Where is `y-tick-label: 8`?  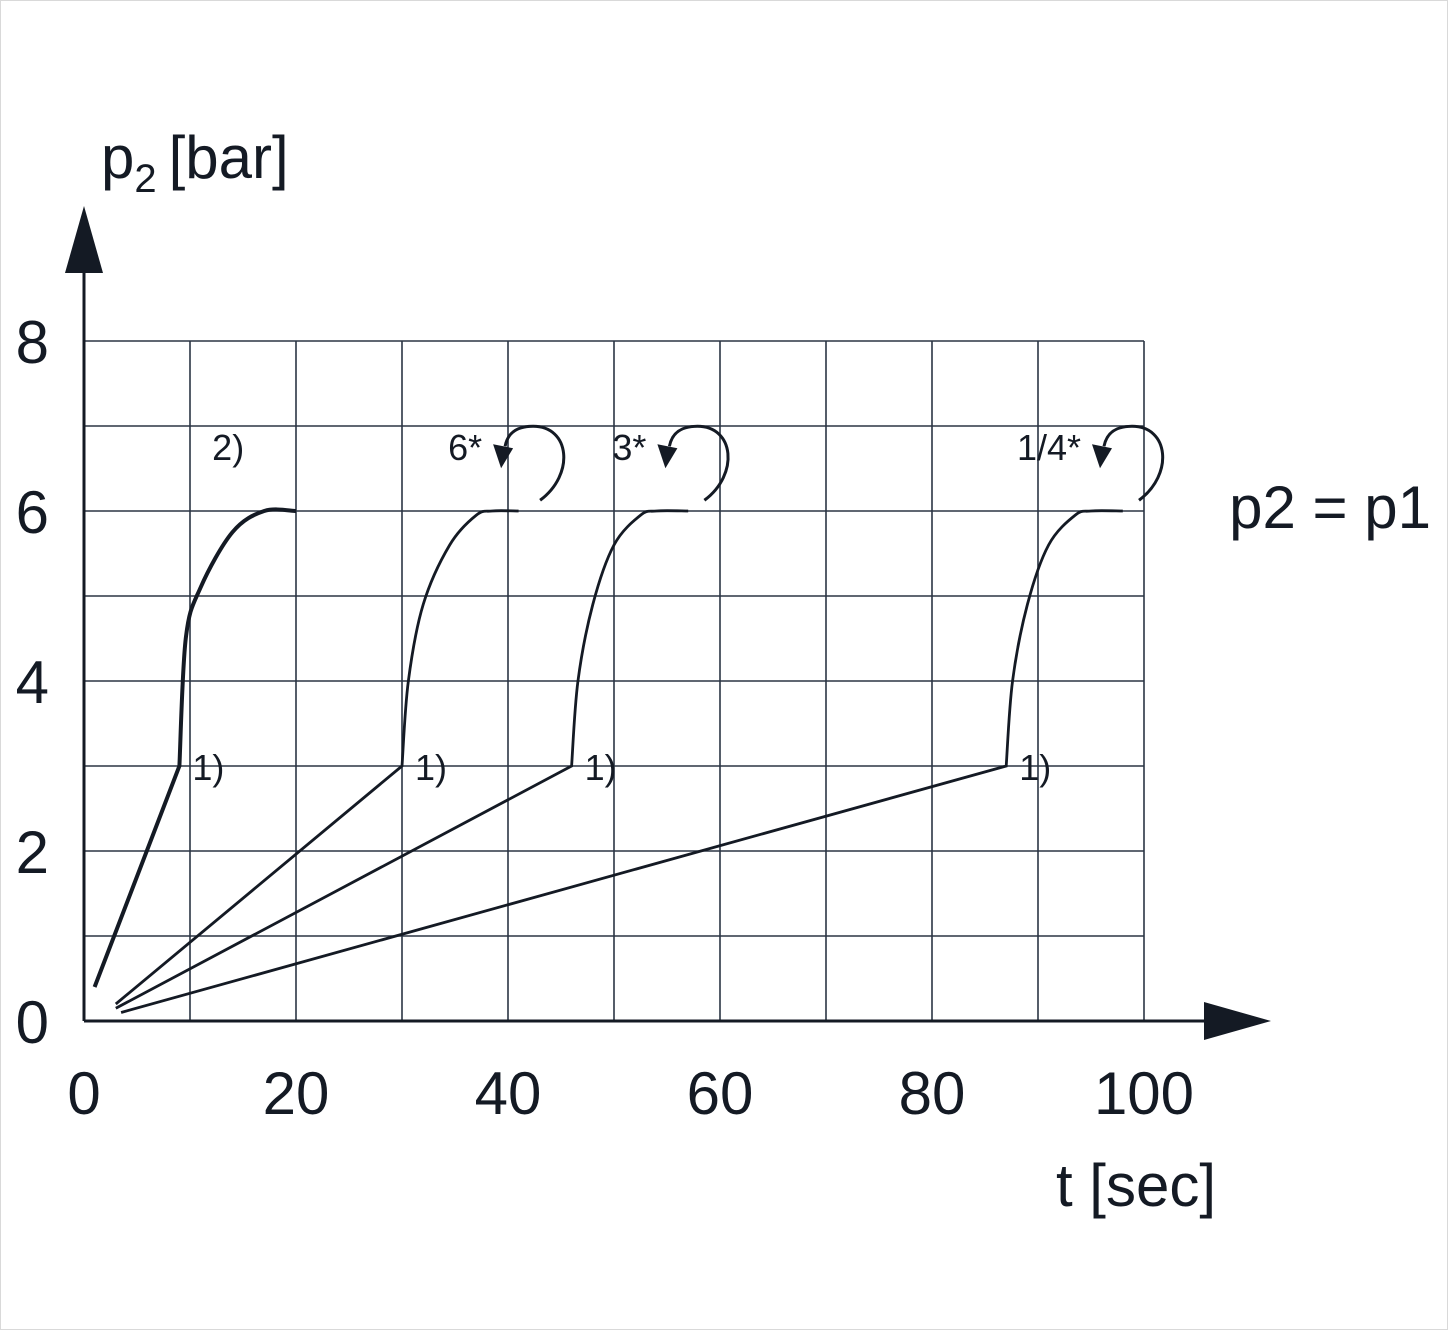
y-tick-label: 8 is located at coordinates (32, 342).